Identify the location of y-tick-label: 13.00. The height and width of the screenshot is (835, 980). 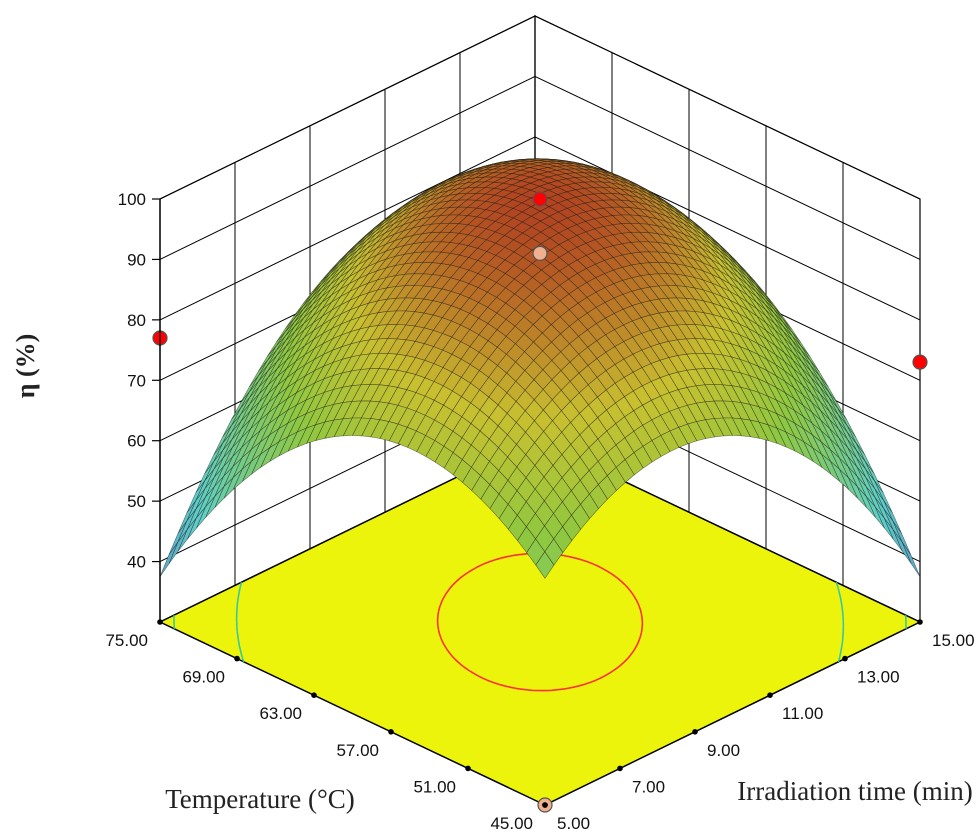
(878, 677).